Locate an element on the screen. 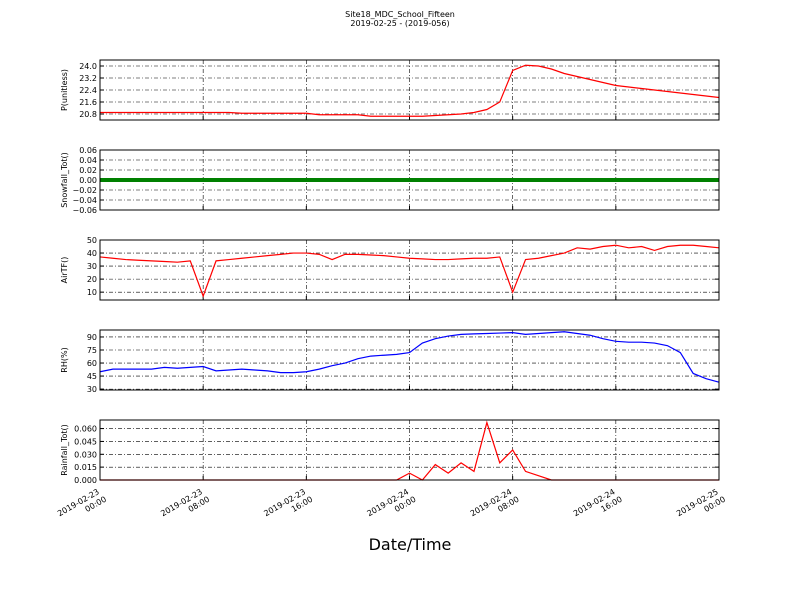  y-tick-label: 40 is located at coordinates (92, 253).